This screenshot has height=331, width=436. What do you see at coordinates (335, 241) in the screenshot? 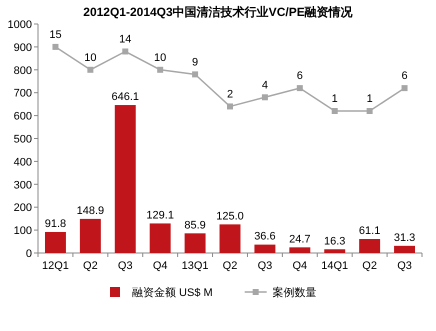
I see `data-label: 16.3` at bounding box center [335, 241].